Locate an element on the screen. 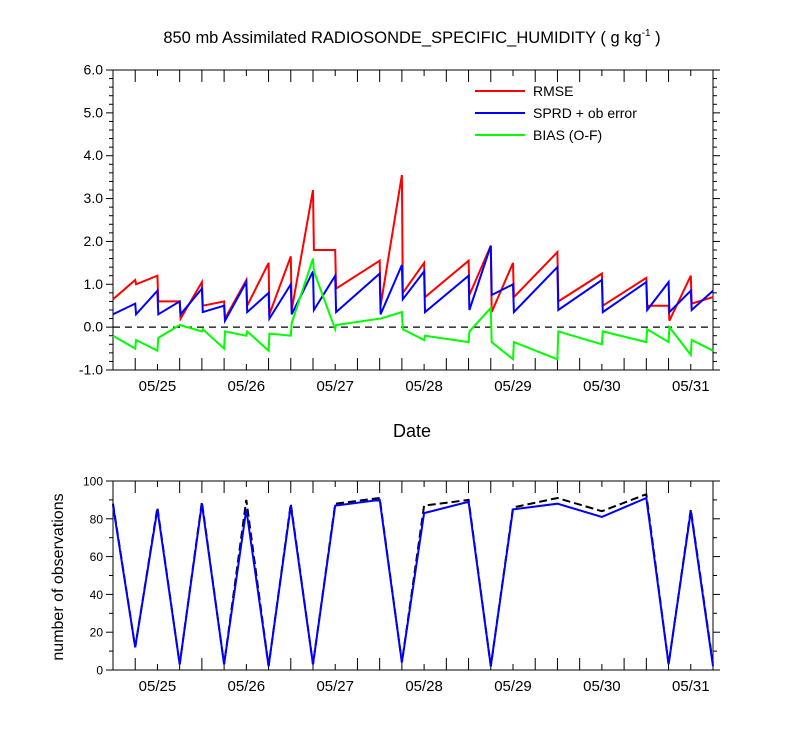  y-tick-label: 40 is located at coordinates (97, 595).